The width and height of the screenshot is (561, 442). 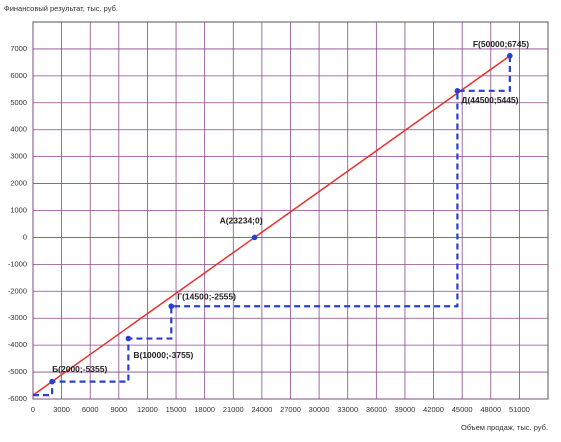 What do you see at coordinates (319, 409) in the screenshot?
I see `x-tick-label: 30000` at bounding box center [319, 409].